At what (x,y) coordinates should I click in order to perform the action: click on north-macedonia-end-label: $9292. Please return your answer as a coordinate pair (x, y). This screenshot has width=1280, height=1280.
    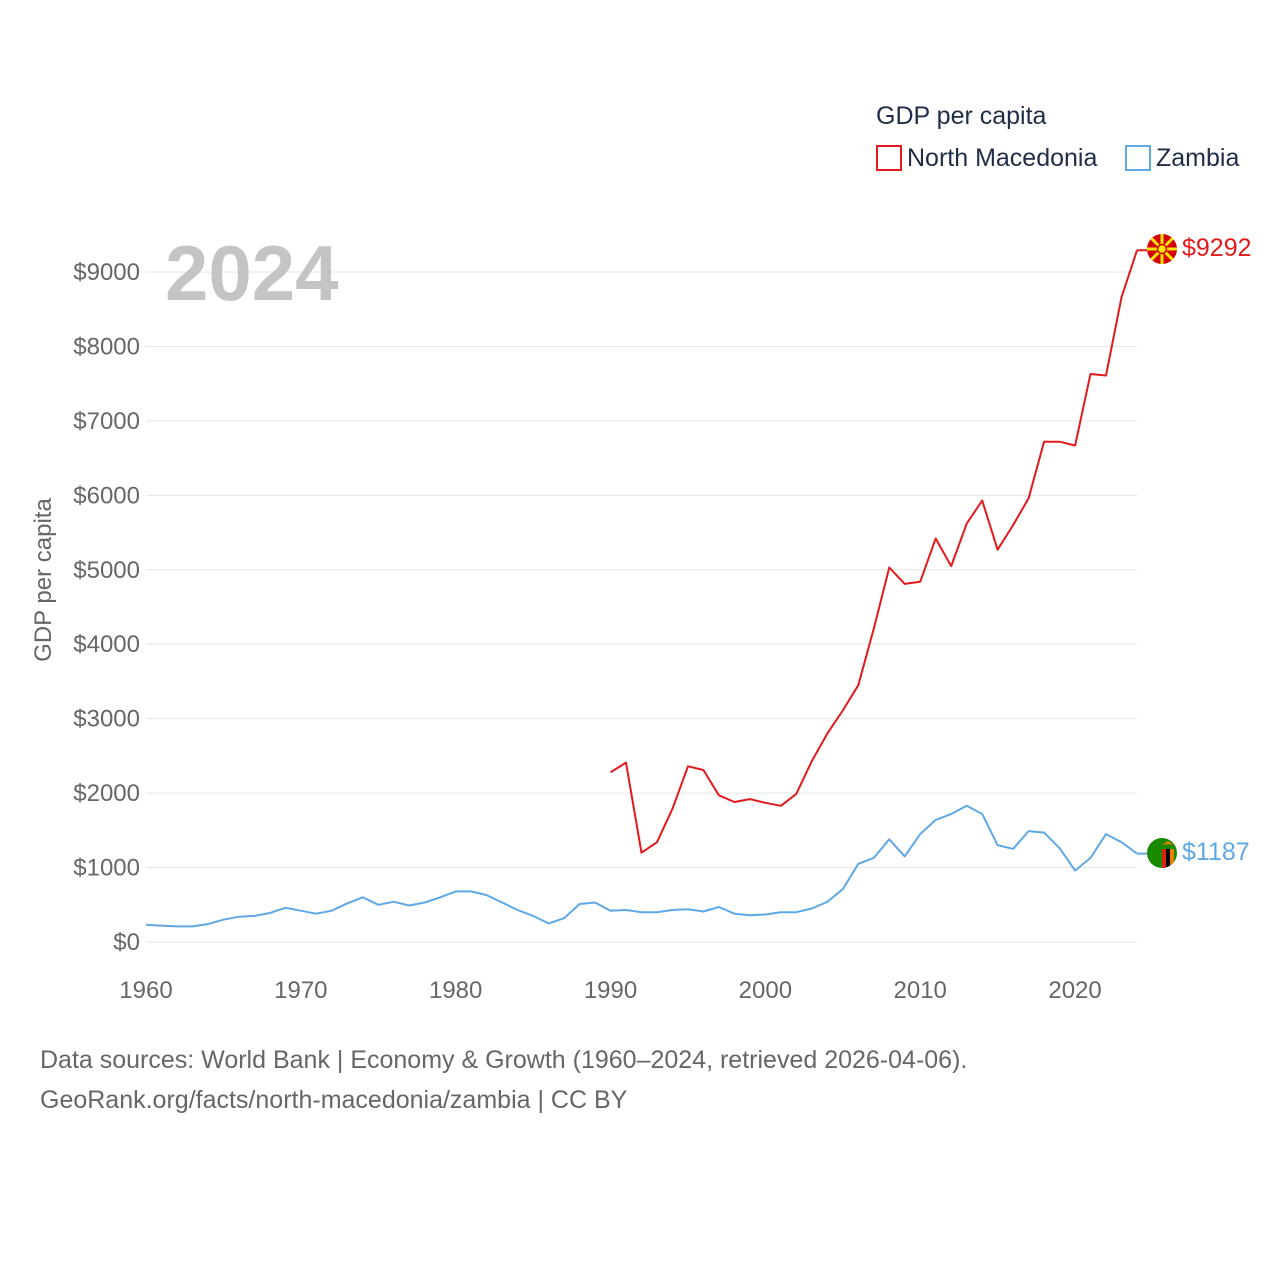
    Looking at the image, I should click on (1217, 248).